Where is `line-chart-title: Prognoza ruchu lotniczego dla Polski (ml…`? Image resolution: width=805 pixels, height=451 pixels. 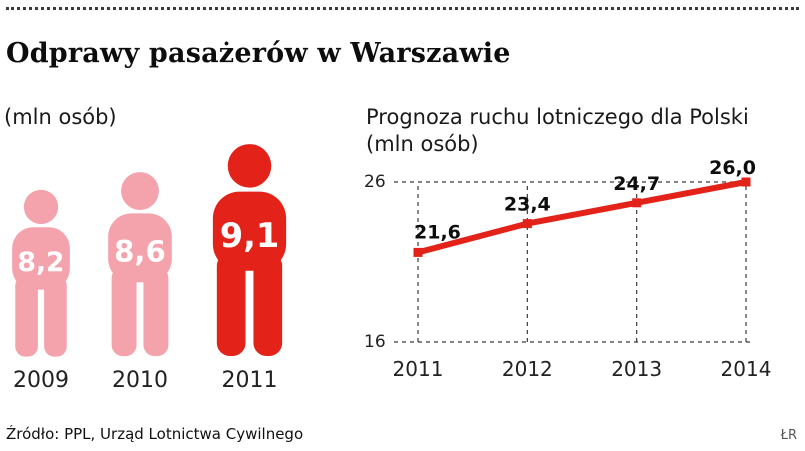 line-chart-title: Prognoza ruchu lotniczego dla Polski (ml… is located at coordinates (581, 131).